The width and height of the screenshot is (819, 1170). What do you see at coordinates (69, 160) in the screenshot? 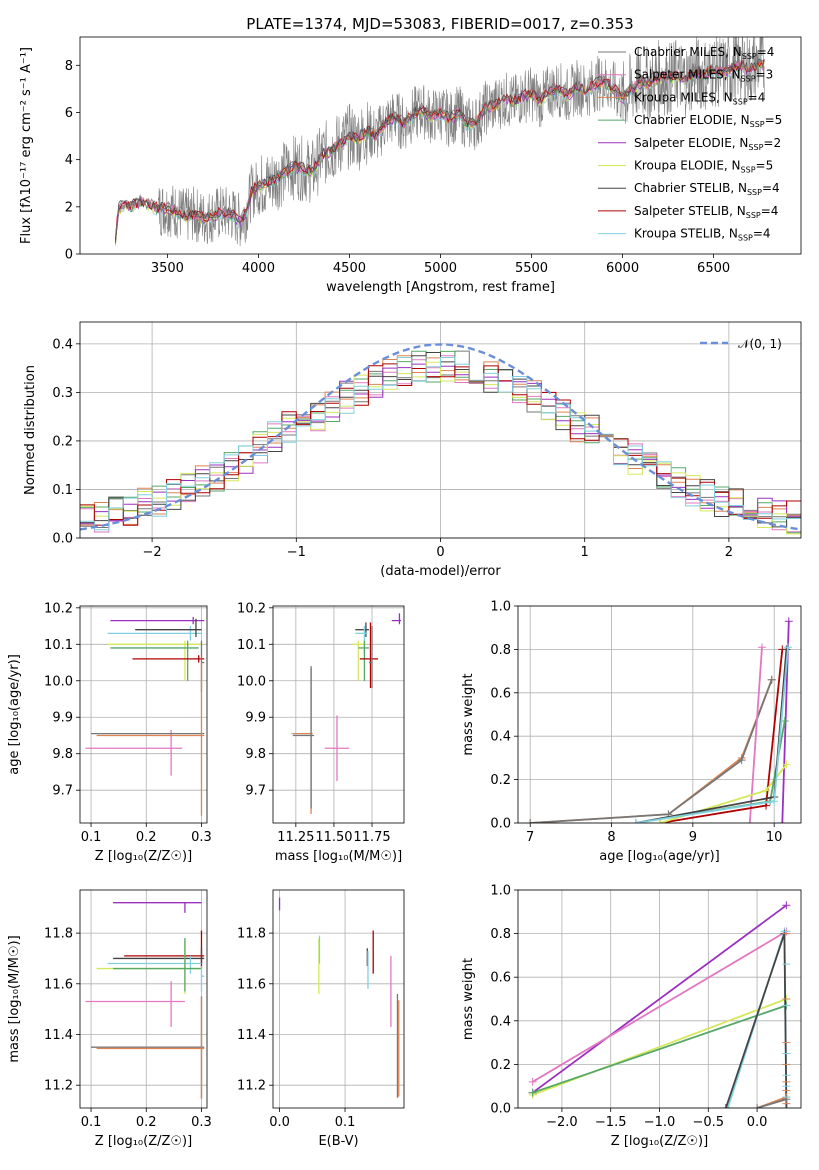
I see `spectrum-ytick-label-2: 4` at bounding box center [69, 160].